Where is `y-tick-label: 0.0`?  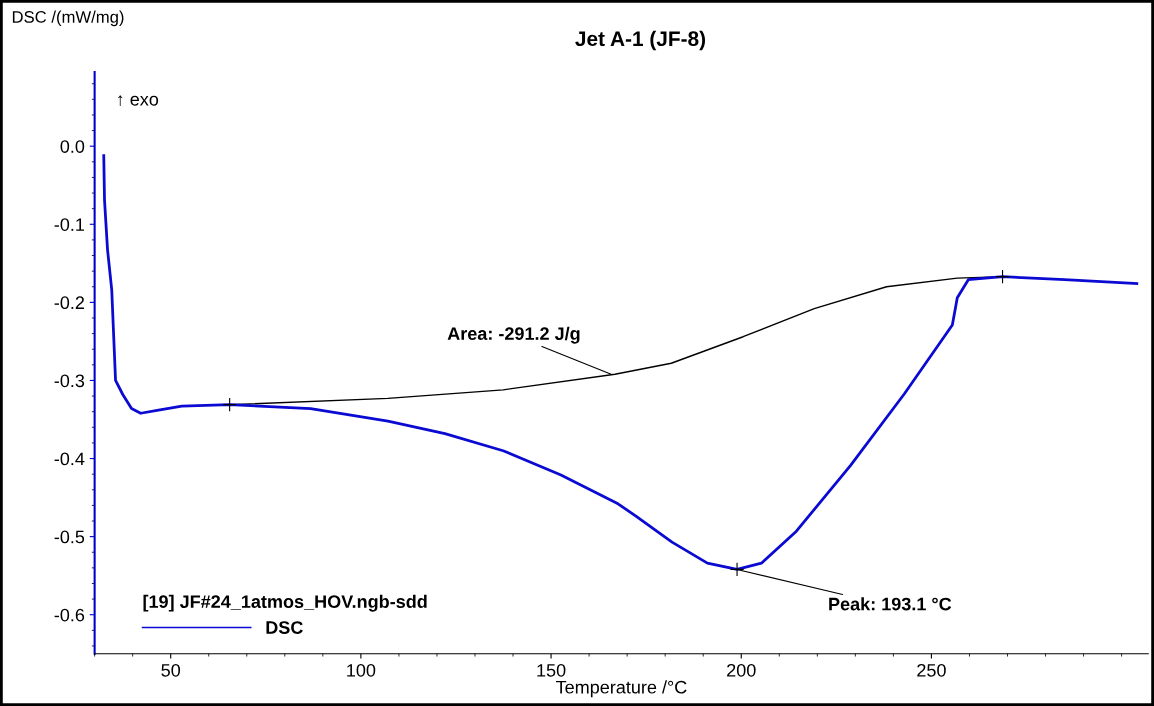 y-tick-label: 0.0 is located at coordinates (72, 146).